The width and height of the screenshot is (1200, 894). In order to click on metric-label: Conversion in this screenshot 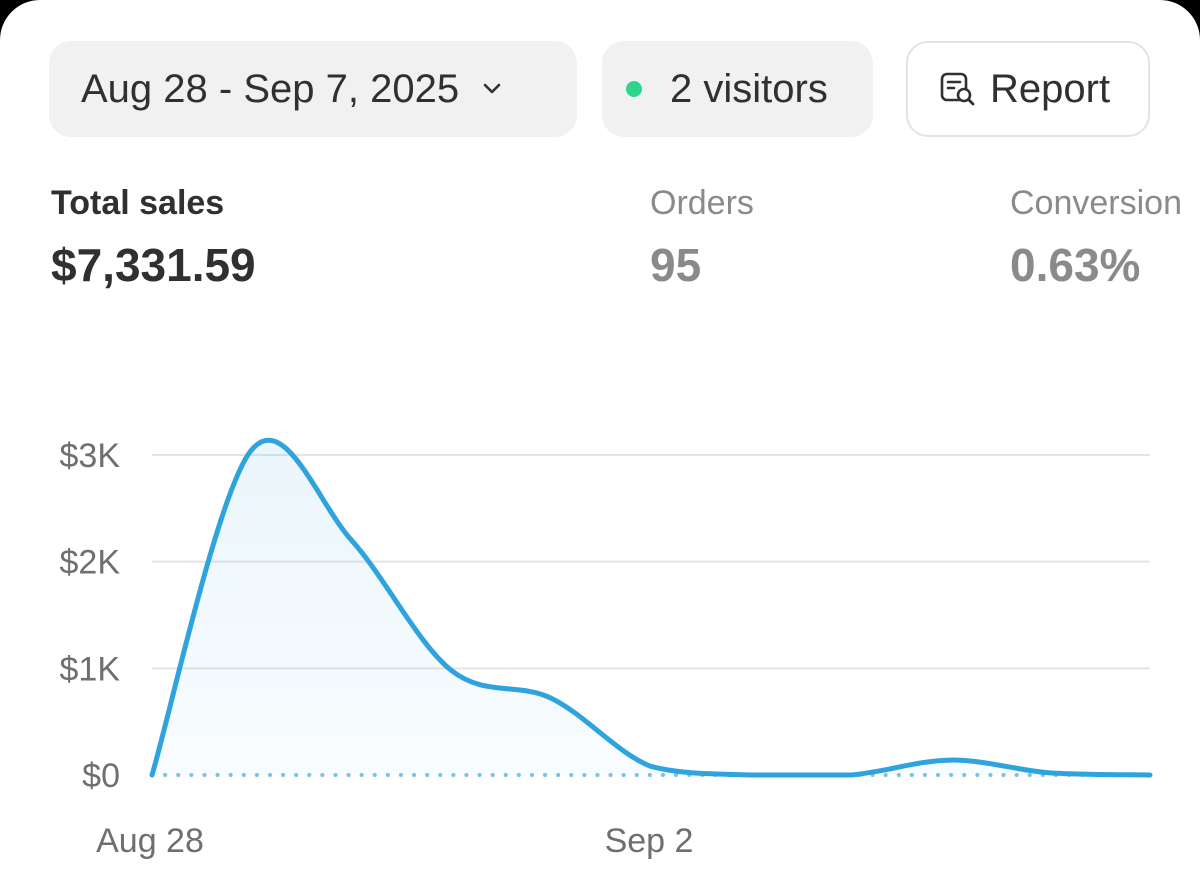, I will do `click(1096, 203)`.